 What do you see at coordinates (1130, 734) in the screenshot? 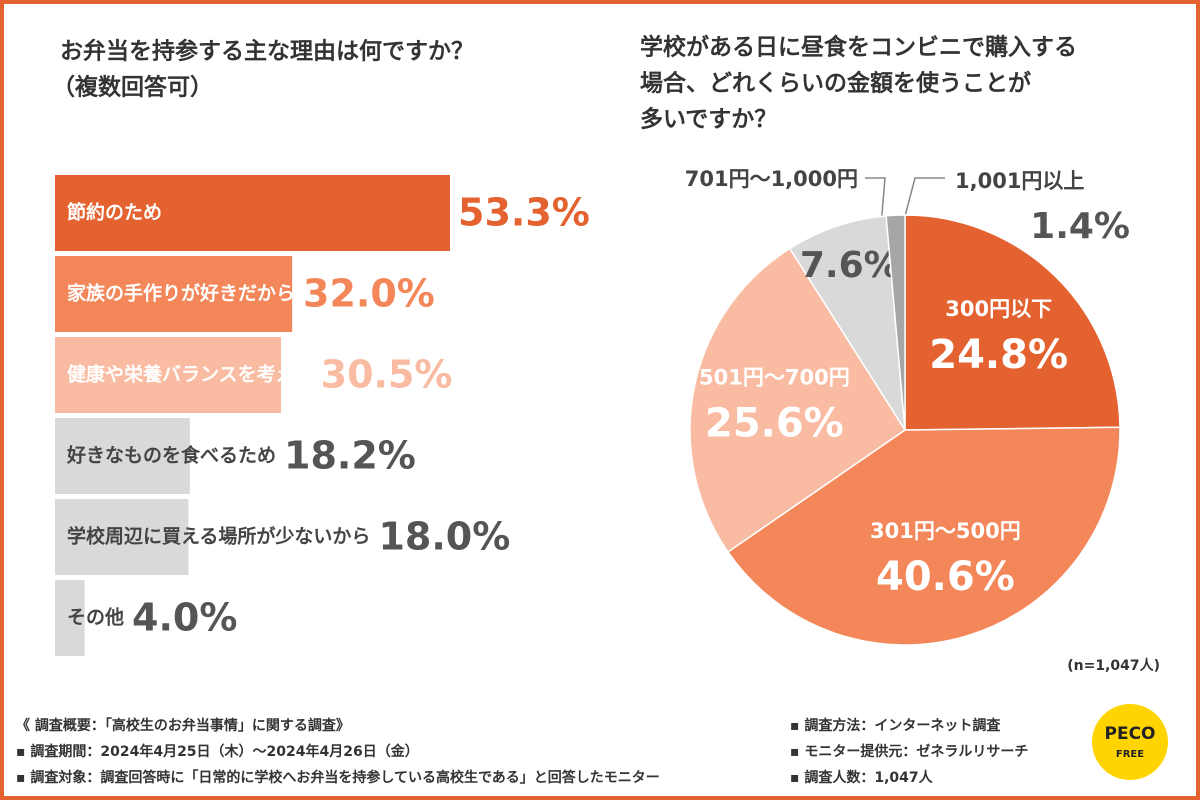
I see `logo-text: PECO` at bounding box center [1130, 734].